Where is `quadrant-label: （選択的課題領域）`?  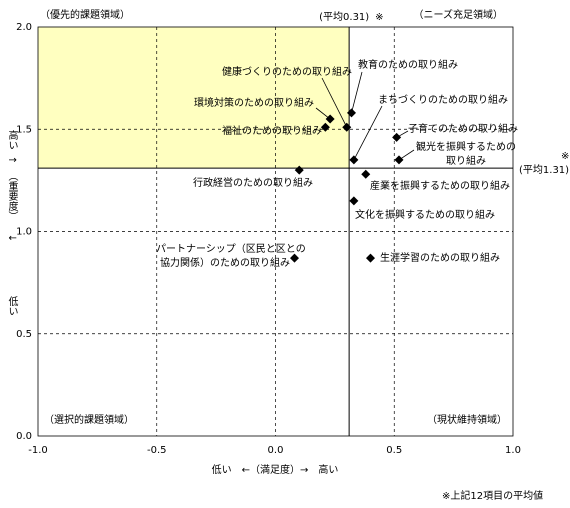 quadrant-label: （選択的課題領域） is located at coordinates (89, 419).